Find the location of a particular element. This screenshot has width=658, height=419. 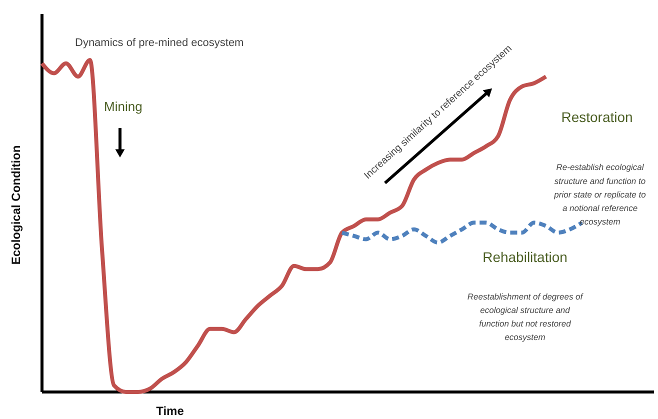

annotation: Reestablishment of degrees of ecological structure and function but not restored ecosystem is located at coordinates (525, 316).